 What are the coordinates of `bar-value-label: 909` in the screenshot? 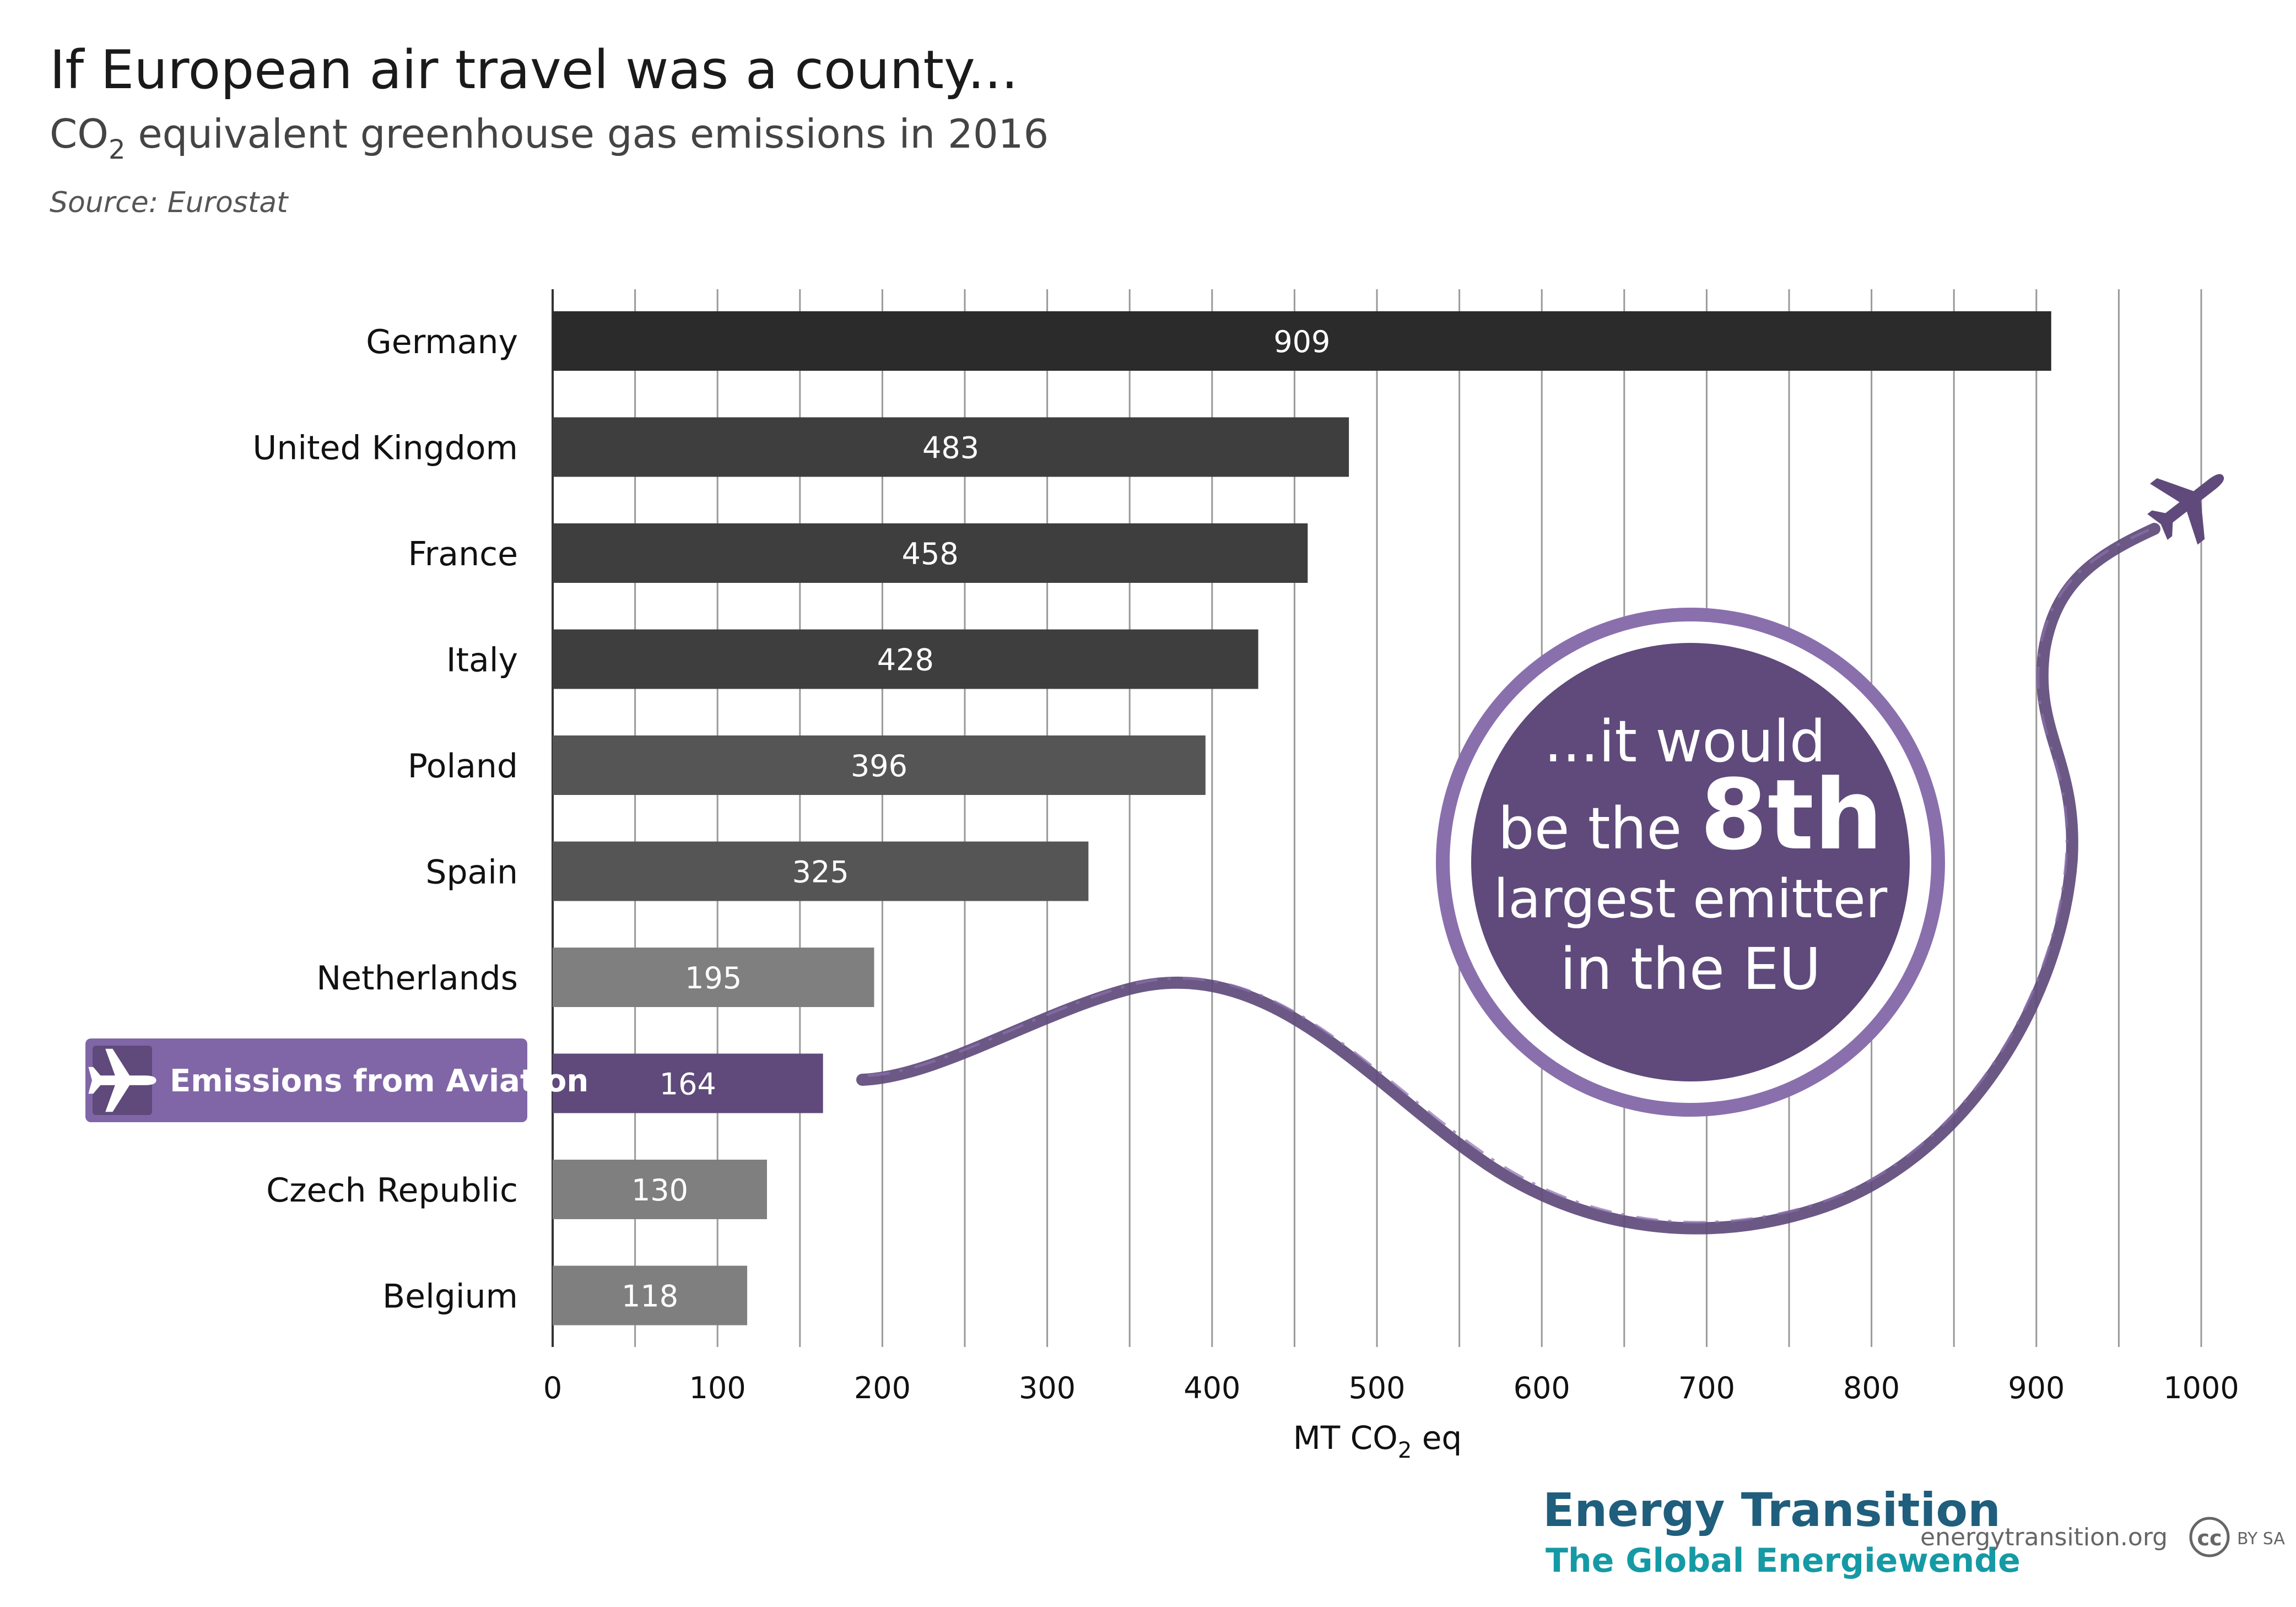 It's located at (1301, 341).